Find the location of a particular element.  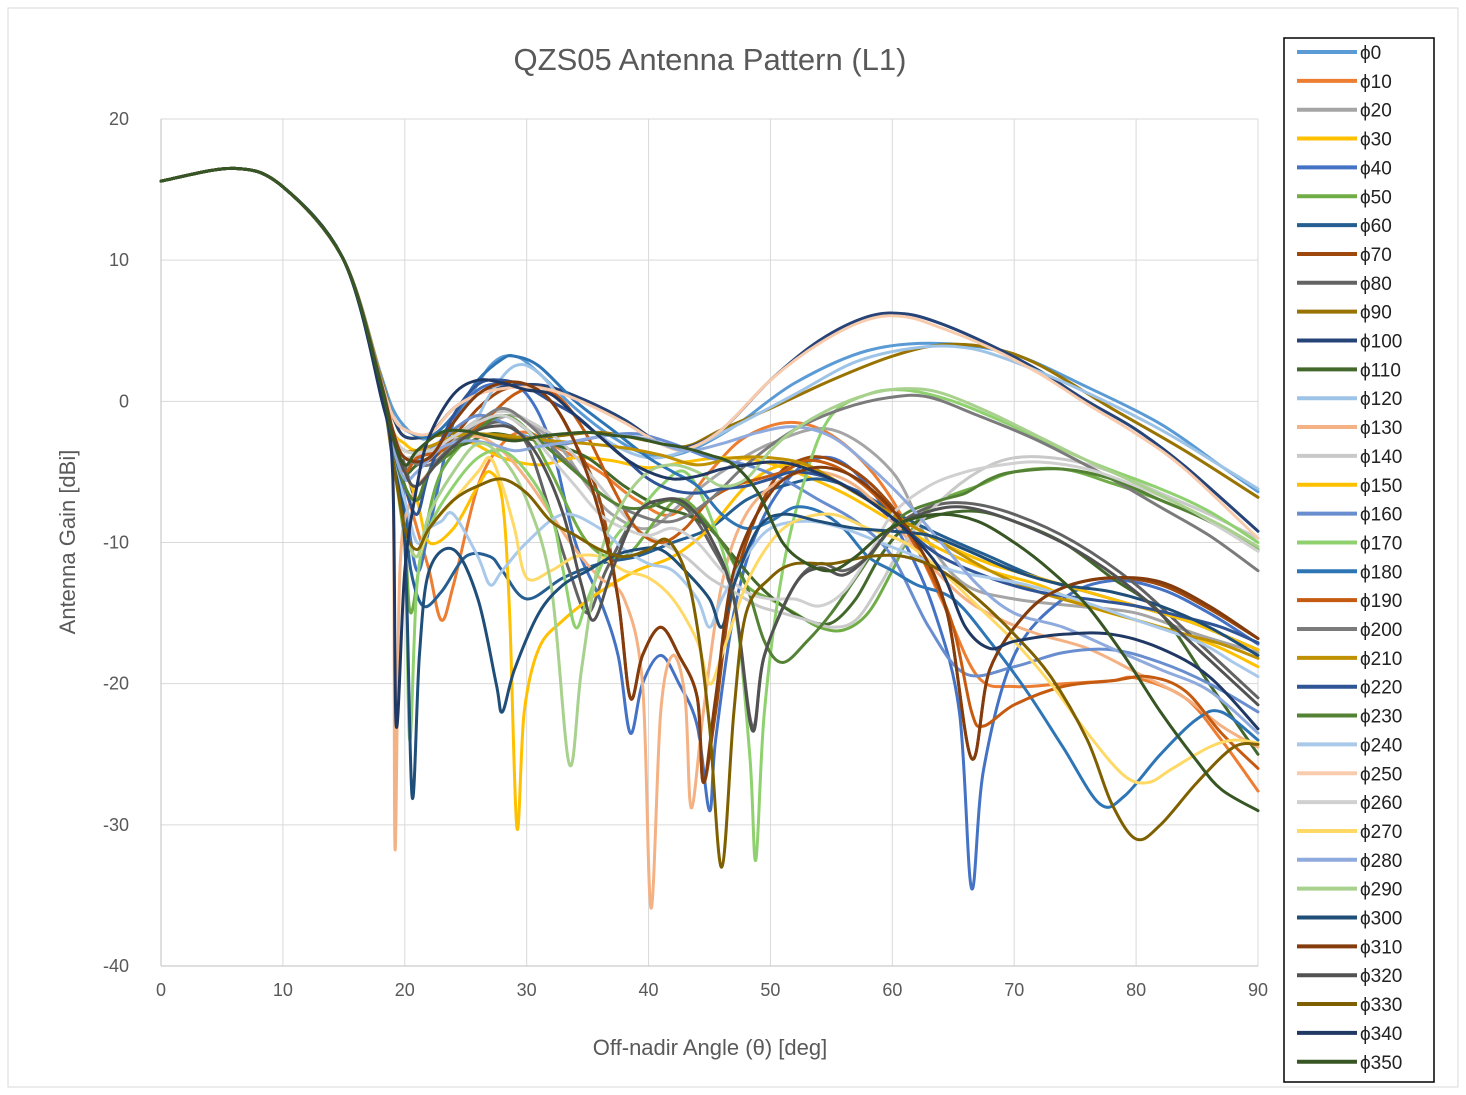

legend-label: ϕ60 is located at coordinates (1376, 226).